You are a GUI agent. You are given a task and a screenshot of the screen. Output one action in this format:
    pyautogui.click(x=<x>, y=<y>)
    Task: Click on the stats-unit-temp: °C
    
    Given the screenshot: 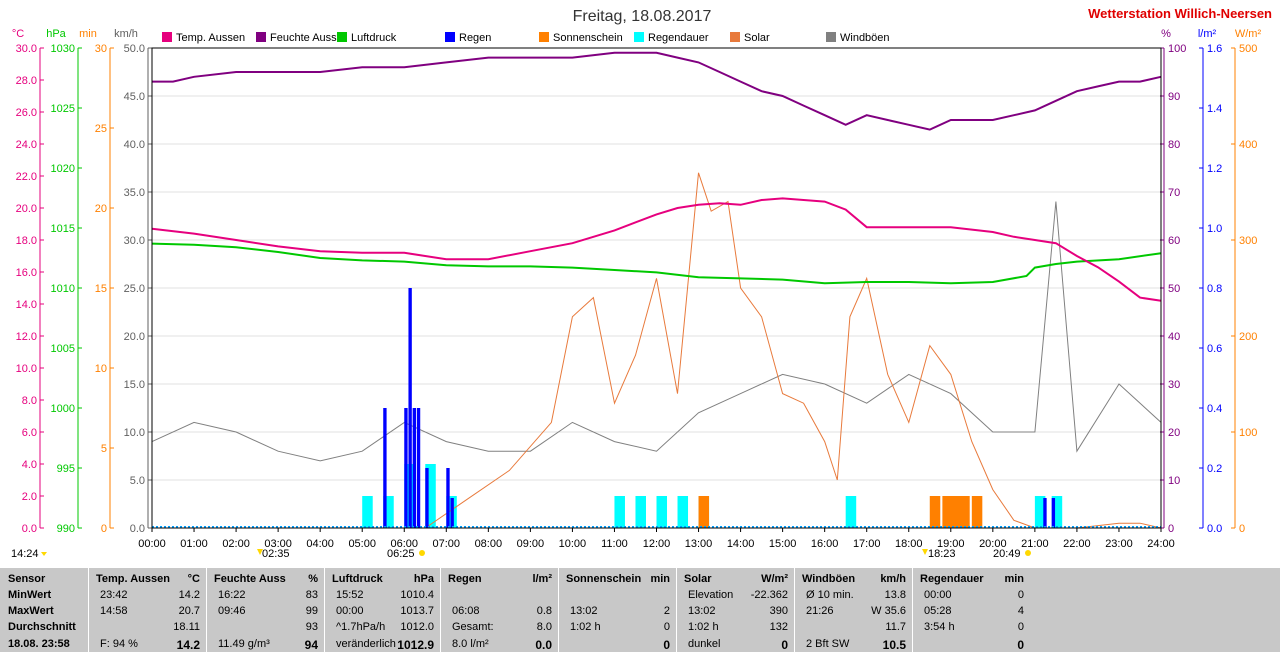 What is the action you would take?
    pyautogui.click(x=193, y=579)
    